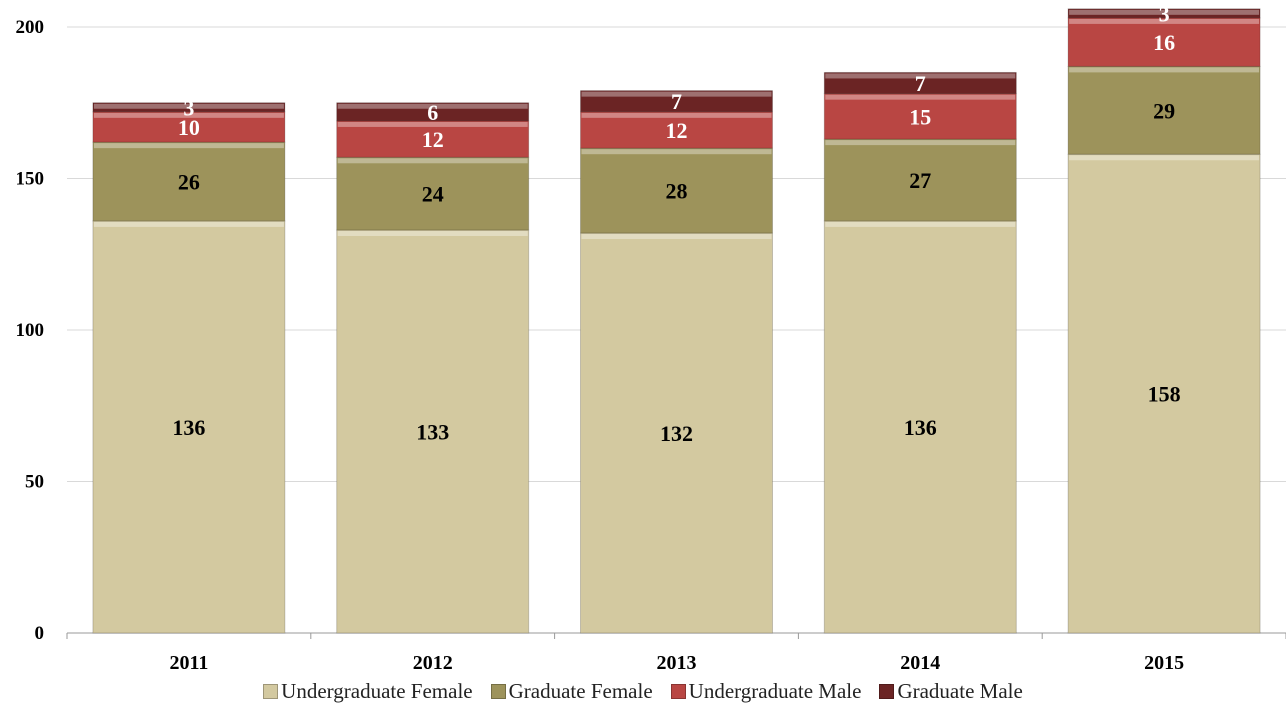 The image size is (1286, 710). What do you see at coordinates (1164, 663) in the screenshot?
I see `x-tick-label: 2015` at bounding box center [1164, 663].